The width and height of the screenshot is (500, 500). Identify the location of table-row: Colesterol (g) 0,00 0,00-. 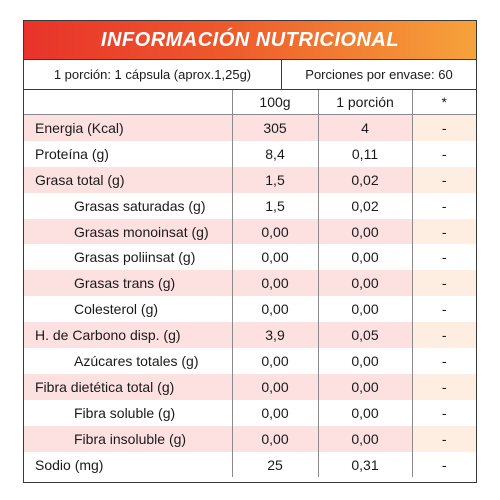
(250, 309).